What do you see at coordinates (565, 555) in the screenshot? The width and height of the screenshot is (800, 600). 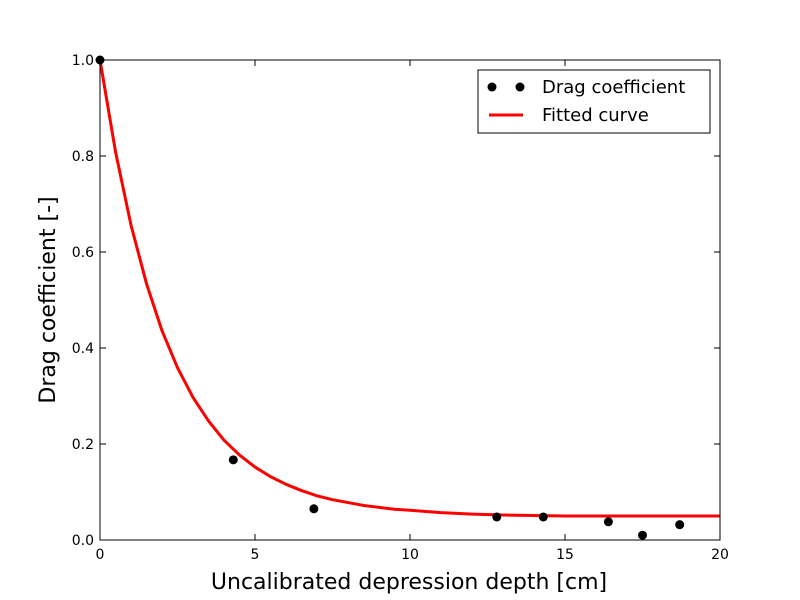 I see `x-tick-label: 15` at bounding box center [565, 555].